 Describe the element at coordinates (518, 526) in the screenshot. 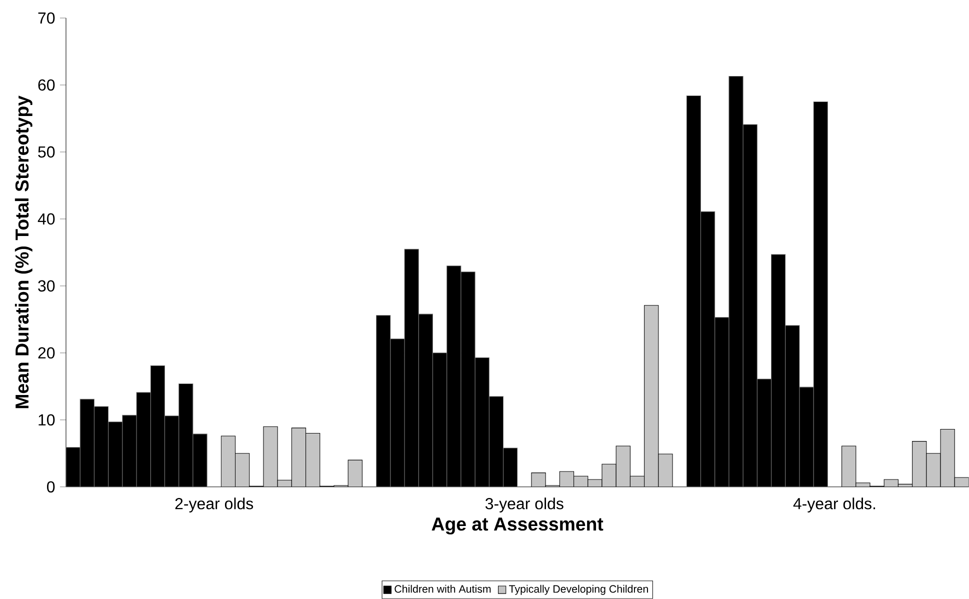

I see `x-axis-title: Age at Assessment` at that location.